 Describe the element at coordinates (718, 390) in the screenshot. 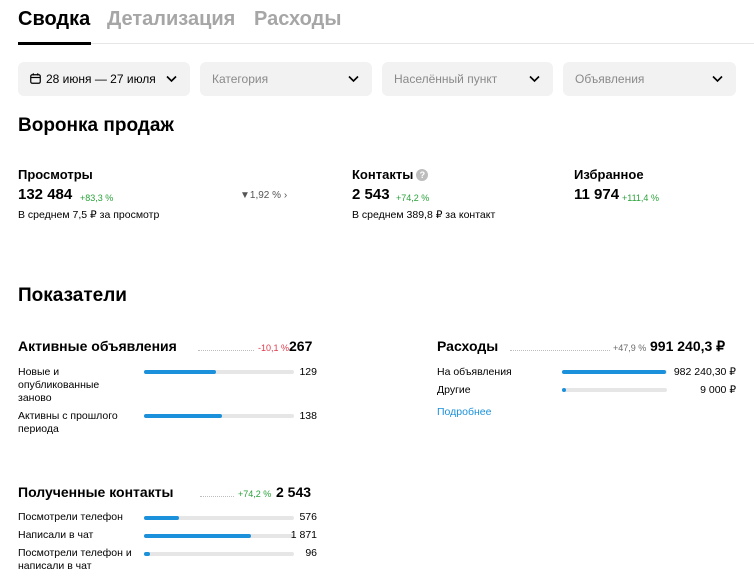

I see `expenses-row-value: 9 000 ₽` at that location.